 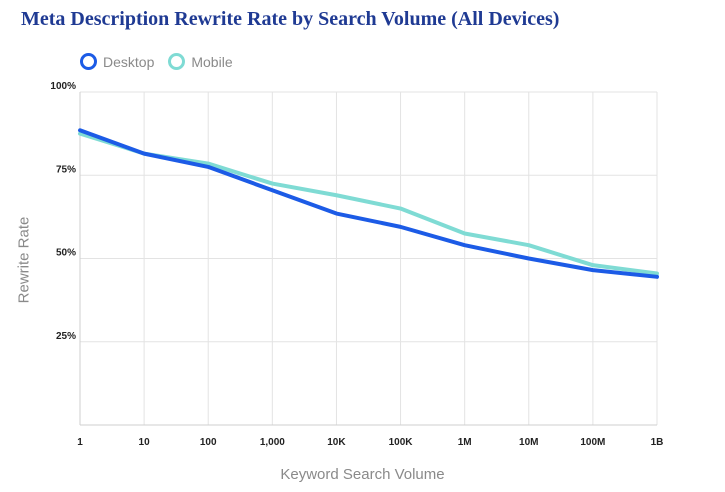 What do you see at coordinates (208, 442) in the screenshot?
I see `x-tick-label: 100` at bounding box center [208, 442].